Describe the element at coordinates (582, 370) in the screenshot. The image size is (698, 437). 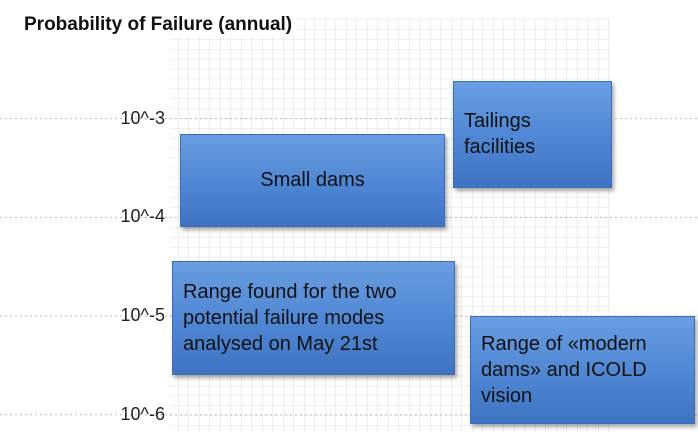
I see `range-box: Range of «modern dams» and ICOLD vision` at that location.